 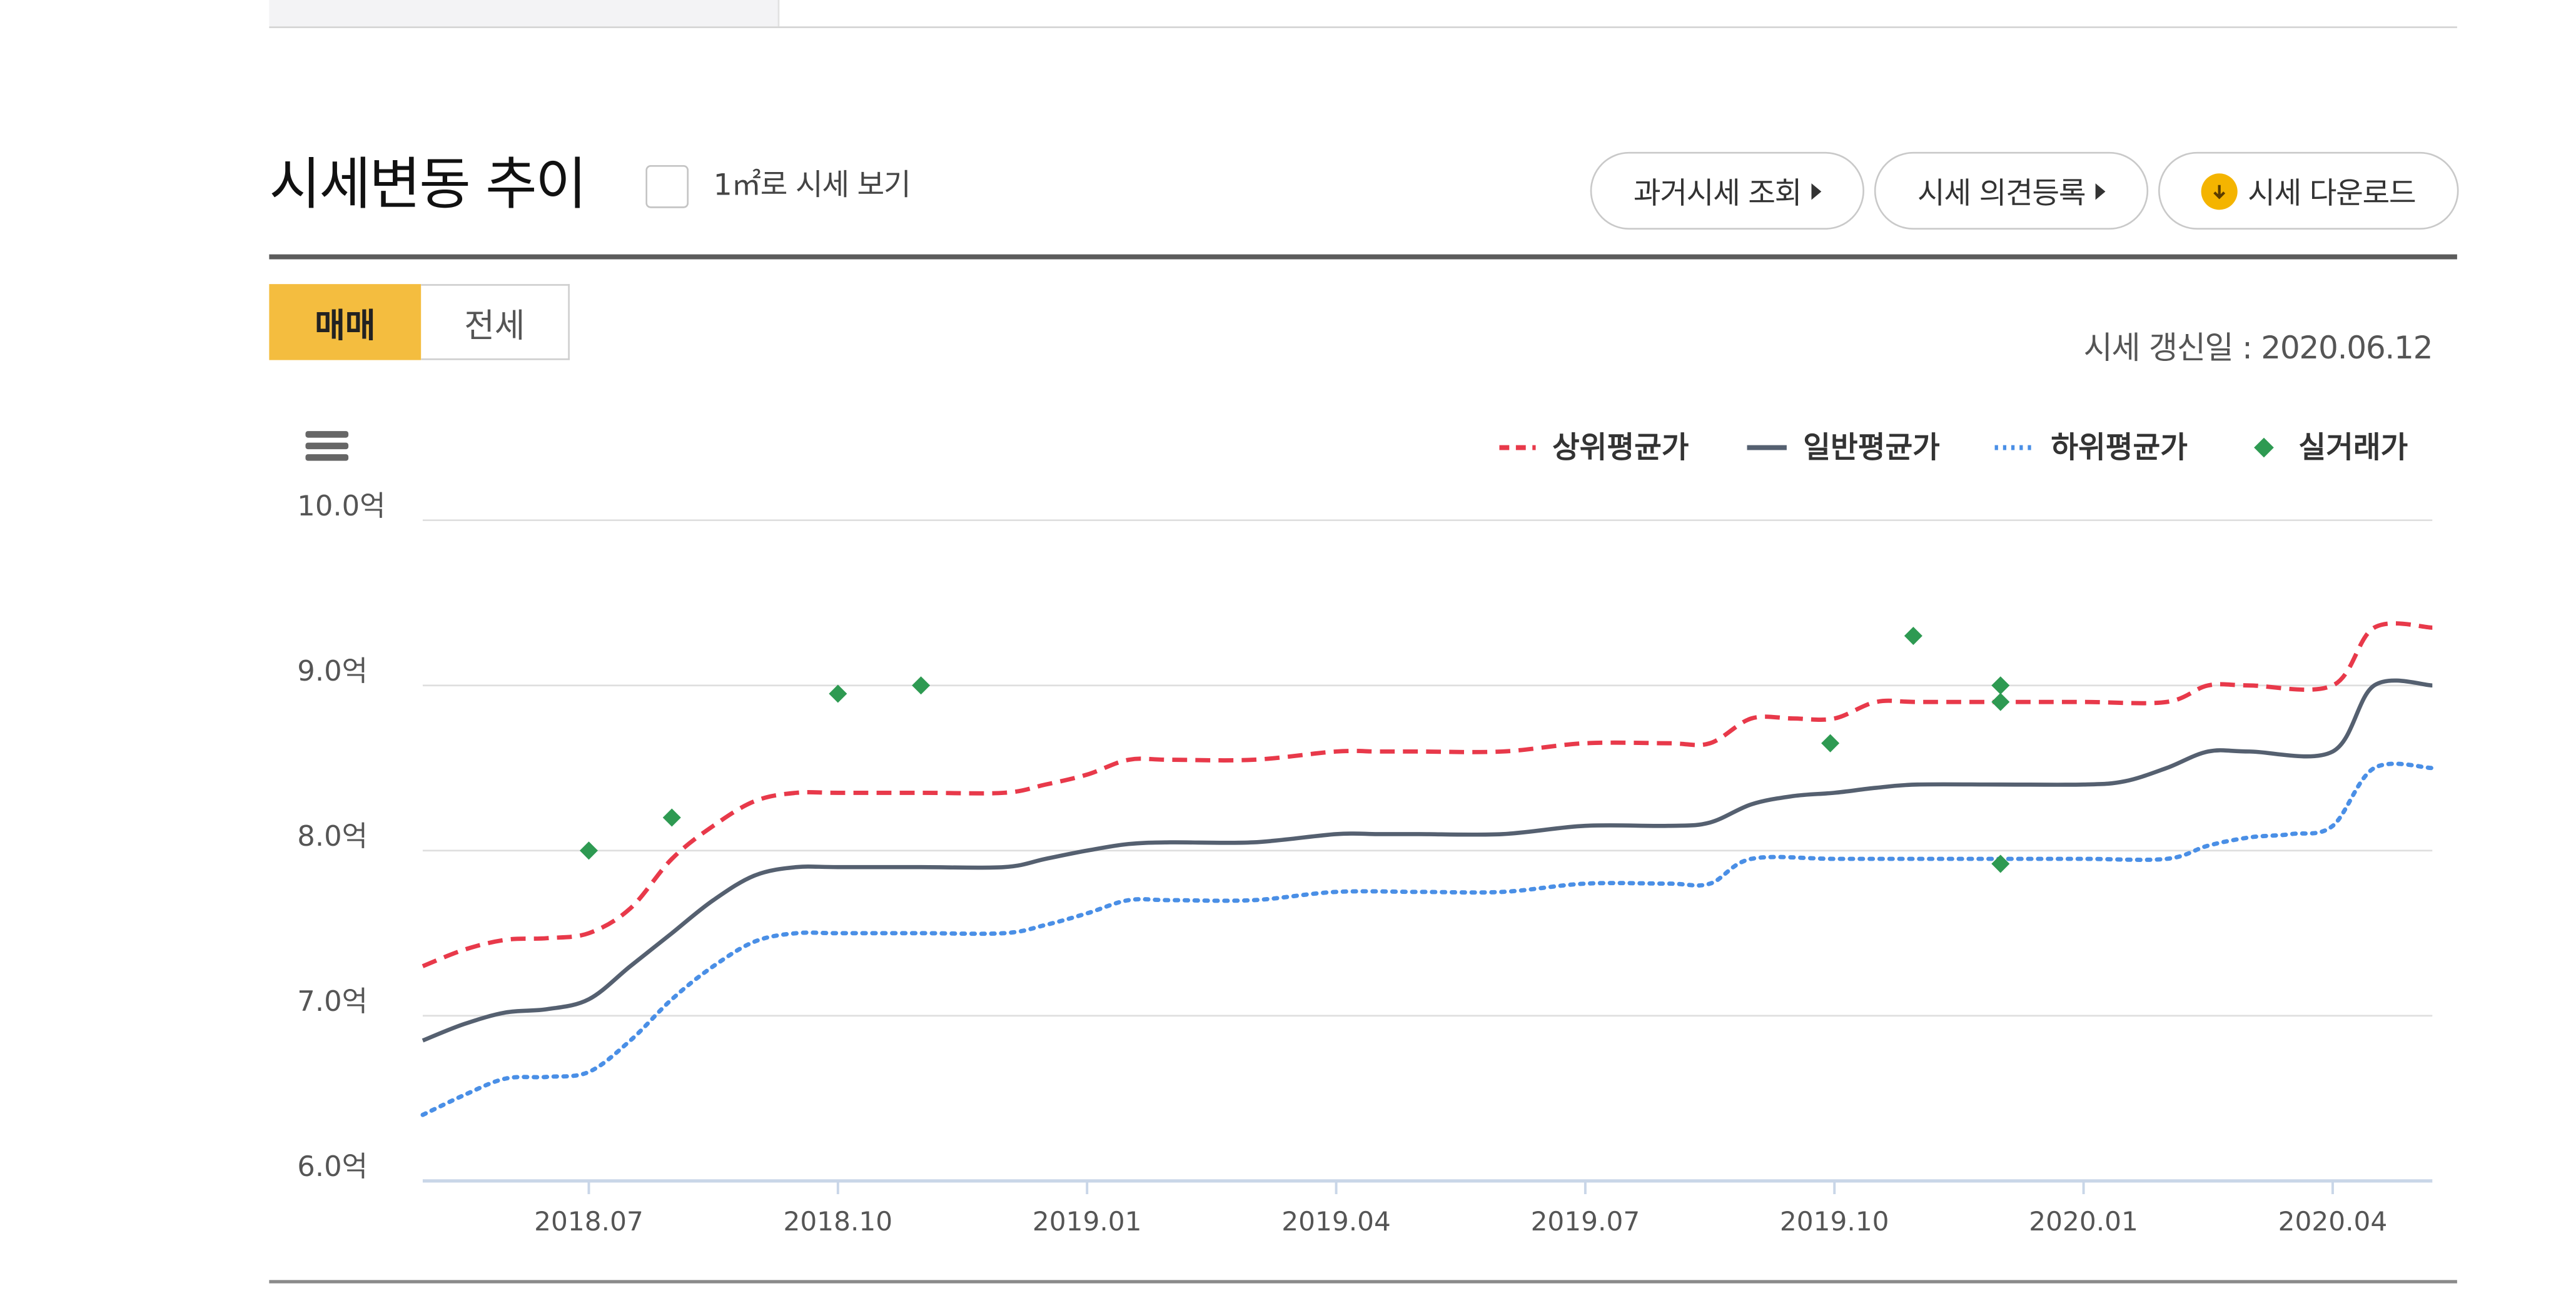 I want to click on unit-toggle-label: 1㎡로 시세 보기, so click(x=812, y=185).